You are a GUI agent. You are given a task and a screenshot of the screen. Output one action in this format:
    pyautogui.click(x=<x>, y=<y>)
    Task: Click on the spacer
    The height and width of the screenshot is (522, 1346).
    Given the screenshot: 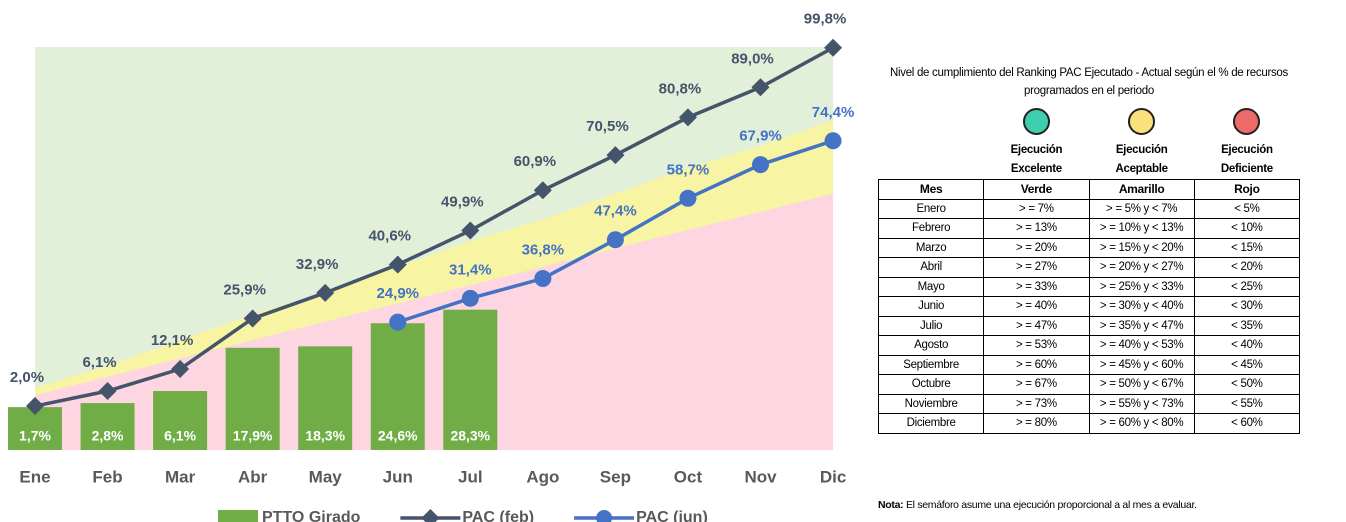 What is the action you would take?
    pyautogui.click(x=931, y=144)
    